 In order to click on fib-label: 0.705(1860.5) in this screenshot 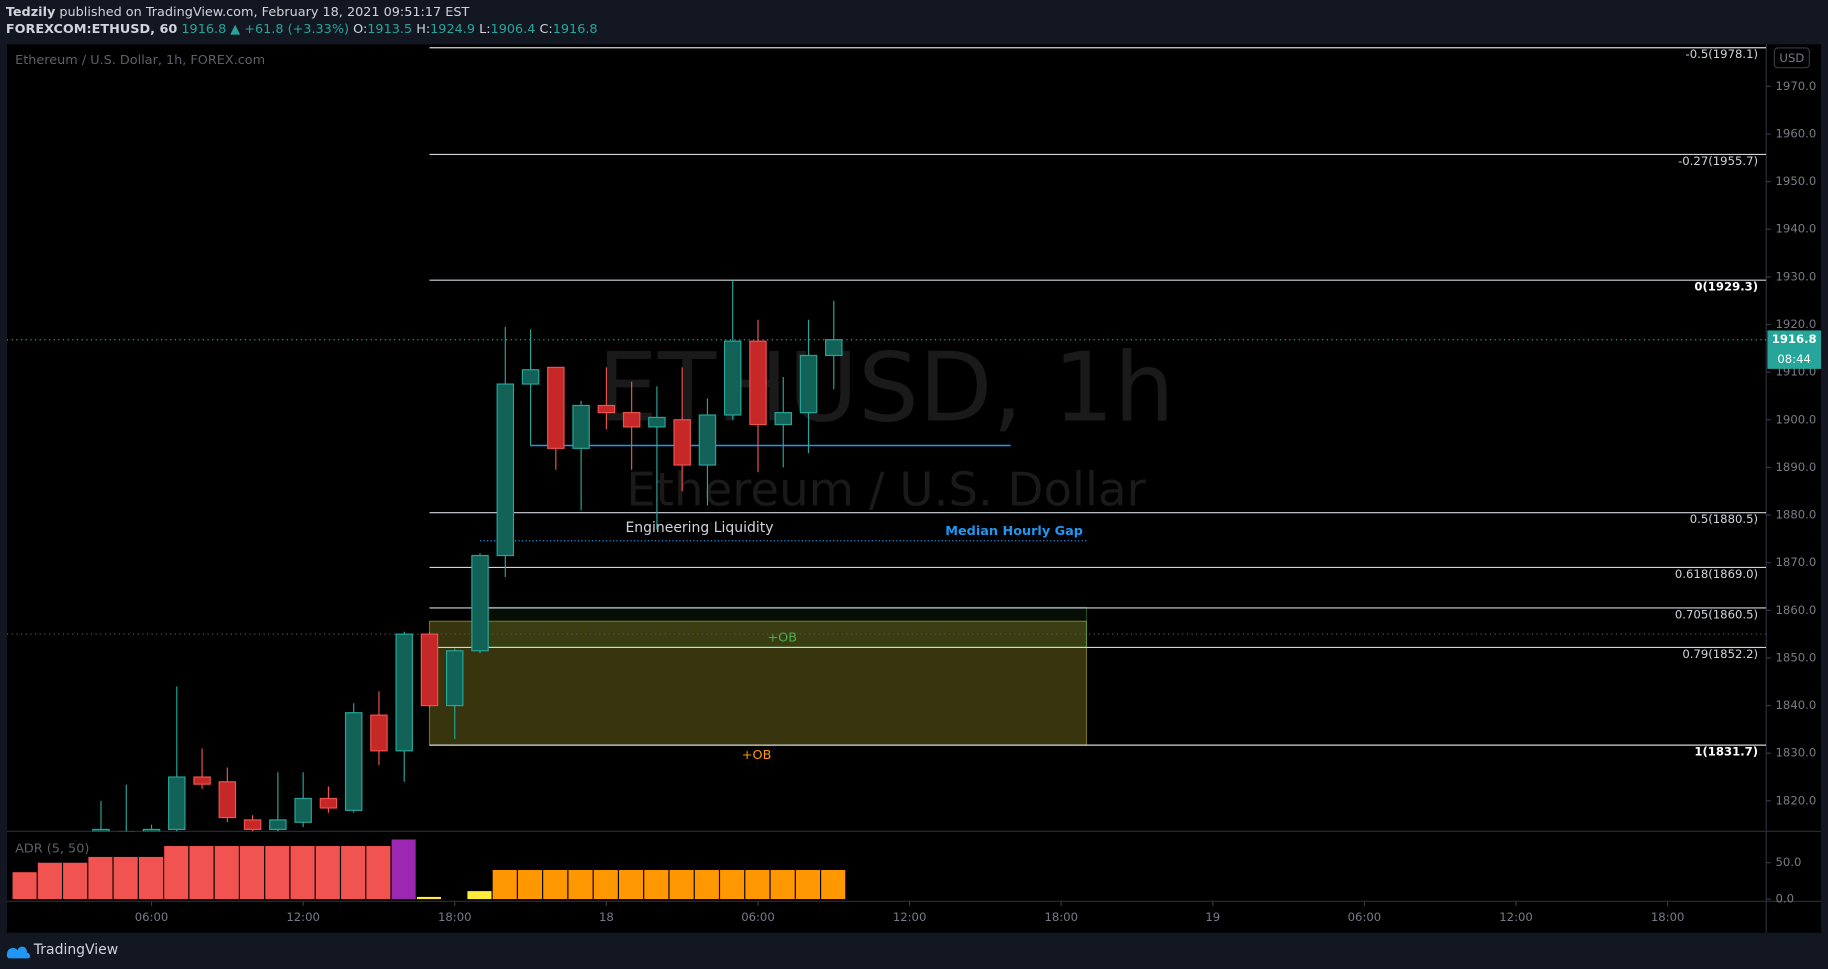, I will do `click(1716, 614)`.